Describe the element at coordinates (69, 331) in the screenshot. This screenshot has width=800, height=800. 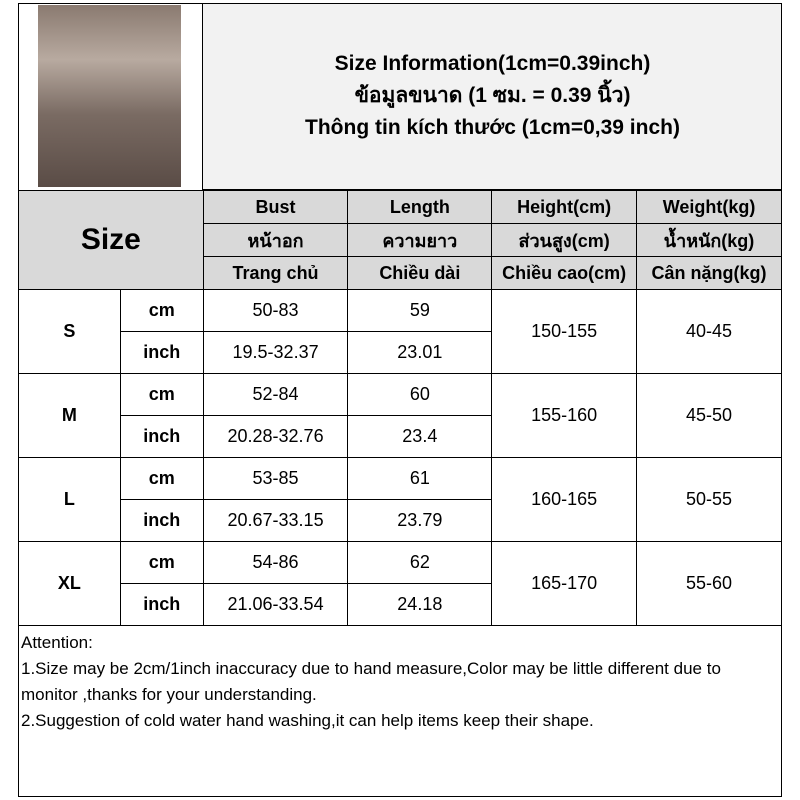
I see `size-label: S` at that location.